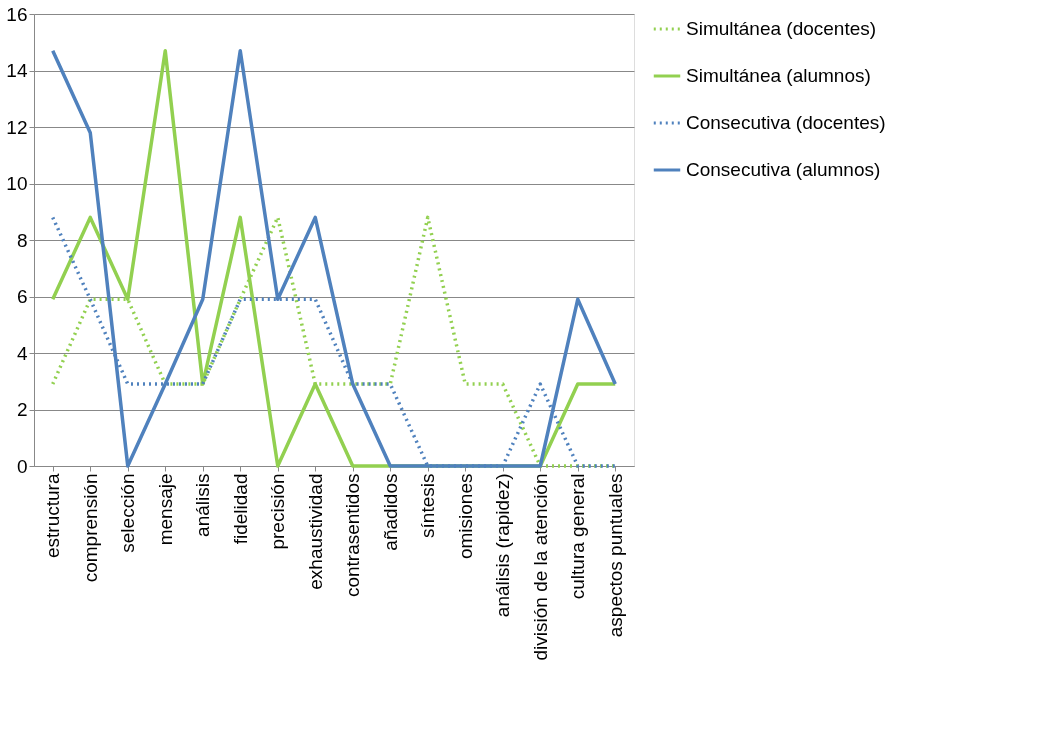 Image resolution: width=1054 pixels, height=738 pixels. I want to click on legend-label: Simultánea (docentes), so click(781, 28).